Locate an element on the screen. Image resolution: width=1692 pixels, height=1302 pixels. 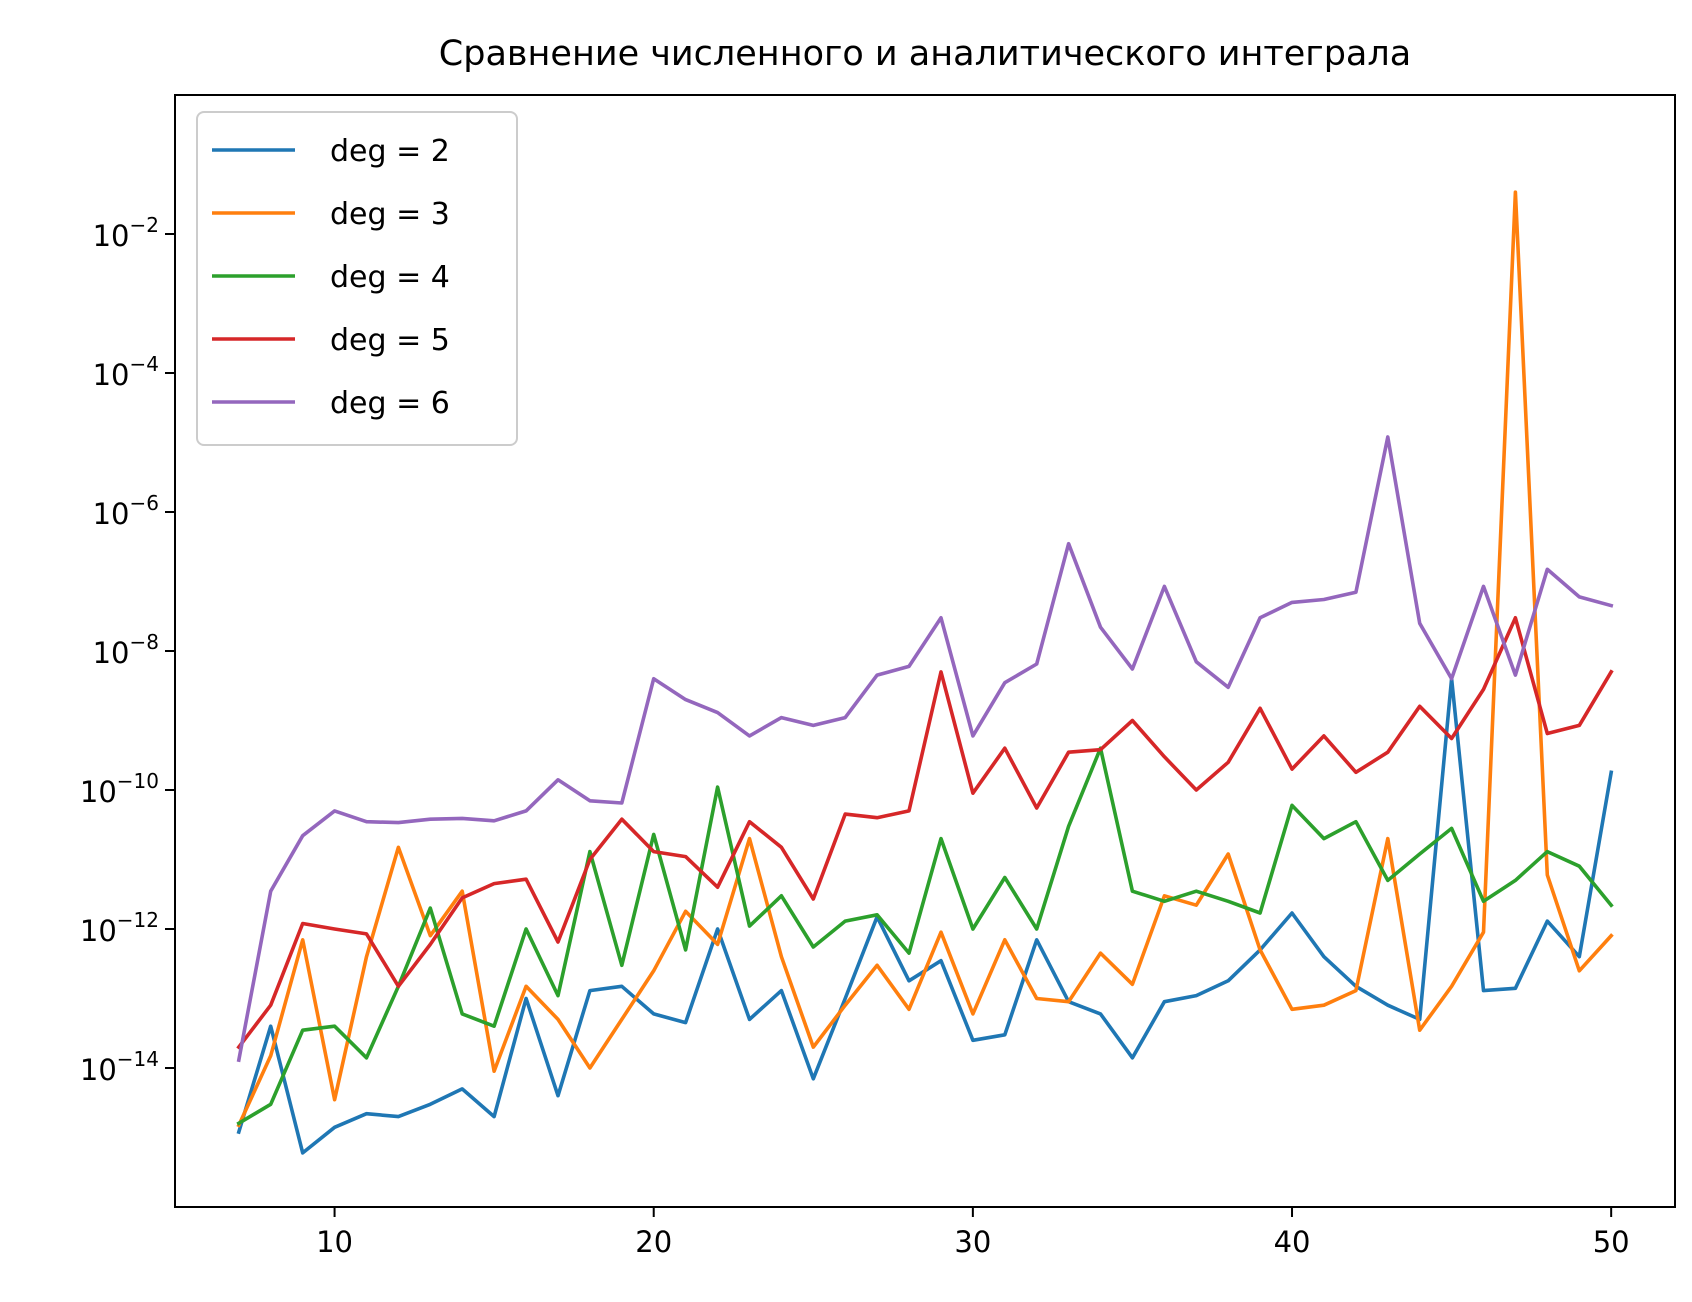
legend-label-deg-2: deg = 2 is located at coordinates (390, 151).